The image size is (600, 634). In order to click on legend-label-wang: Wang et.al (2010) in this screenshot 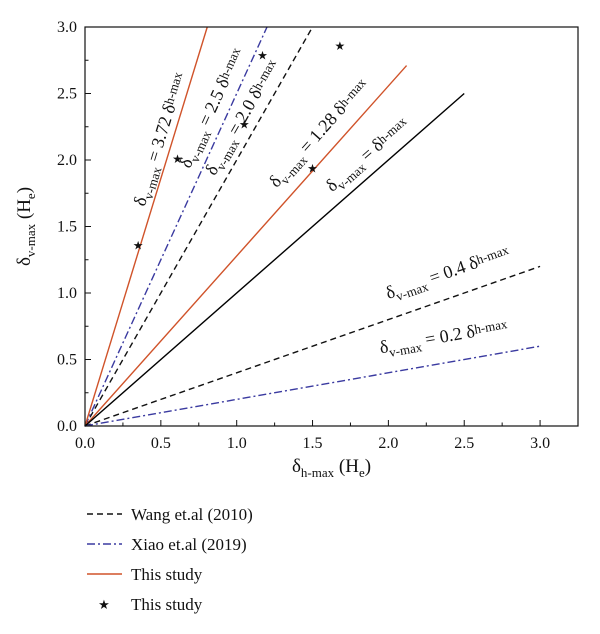, I will do `click(192, 514)`.